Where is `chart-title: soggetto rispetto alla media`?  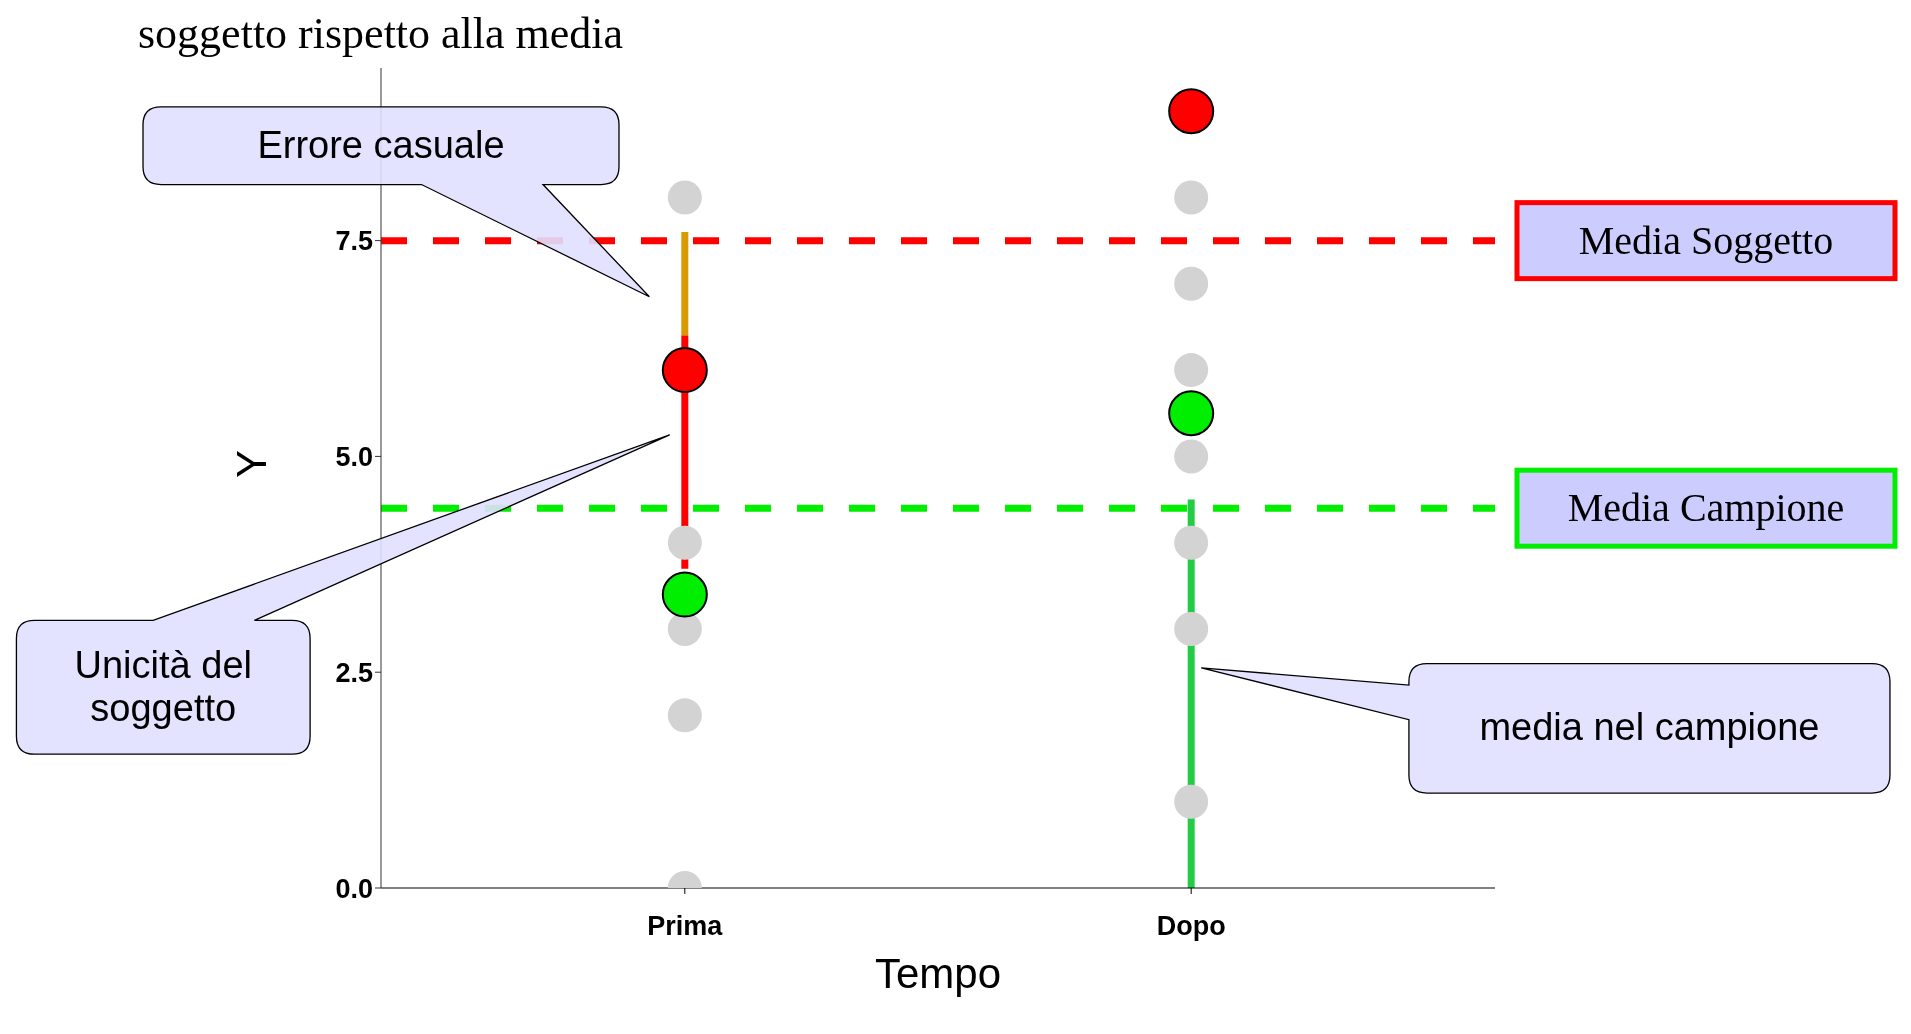
chart-title: soggetto rispetto alla media is located at coordinates (381, 34).